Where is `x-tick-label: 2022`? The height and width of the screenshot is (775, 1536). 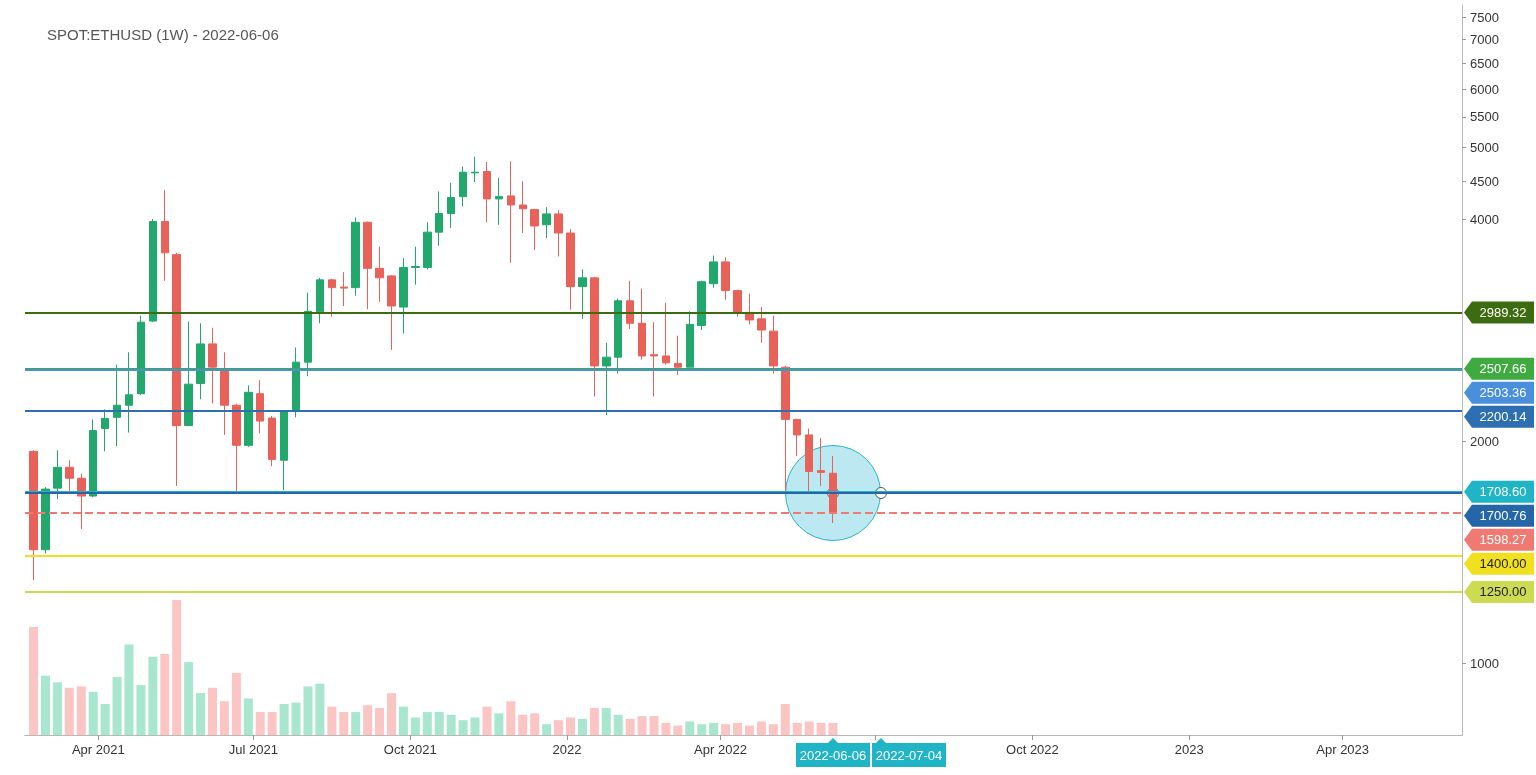
x-tick-label: 2022 is located at coordinates (567, 749).